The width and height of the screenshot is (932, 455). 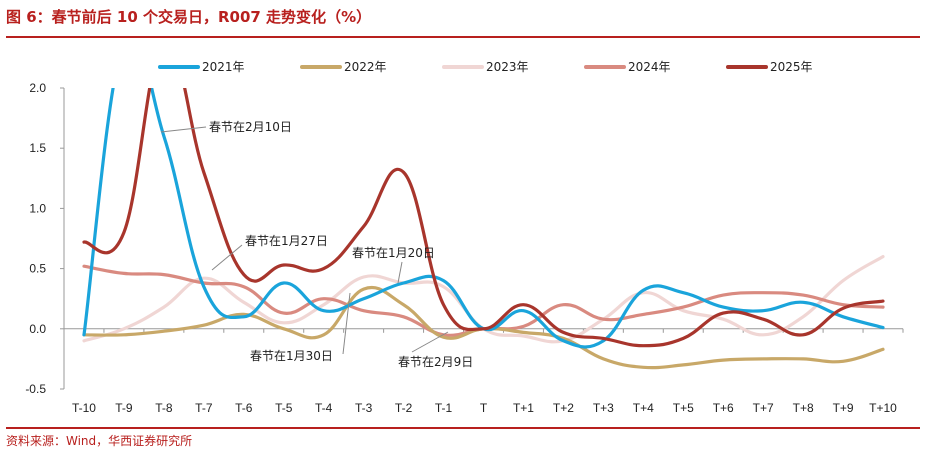 What do you see at coordinates (723, 408) in the screenshot?
I see `x-tick-label: T+6` at bounding box center [723, 408].